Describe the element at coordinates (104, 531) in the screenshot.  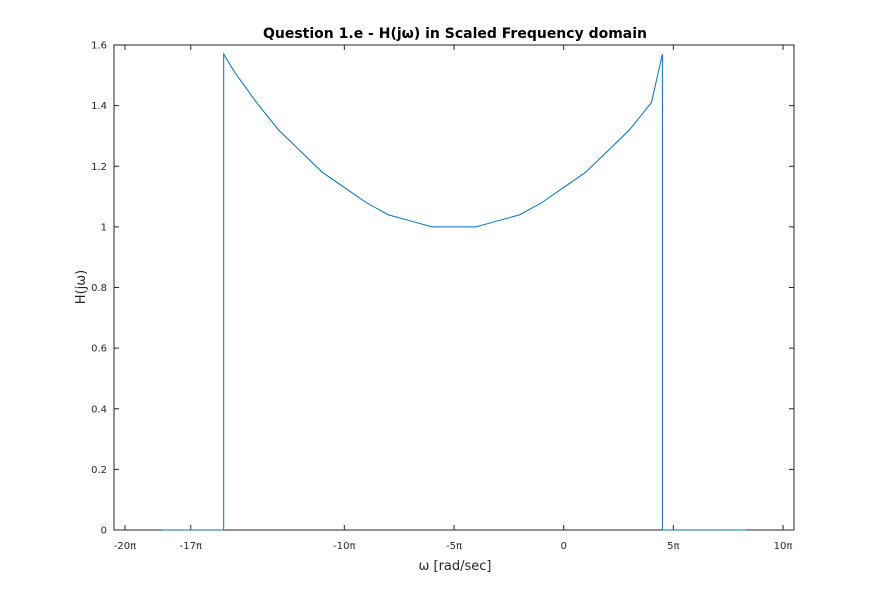
I see `y-tick-label: 0` at that location.